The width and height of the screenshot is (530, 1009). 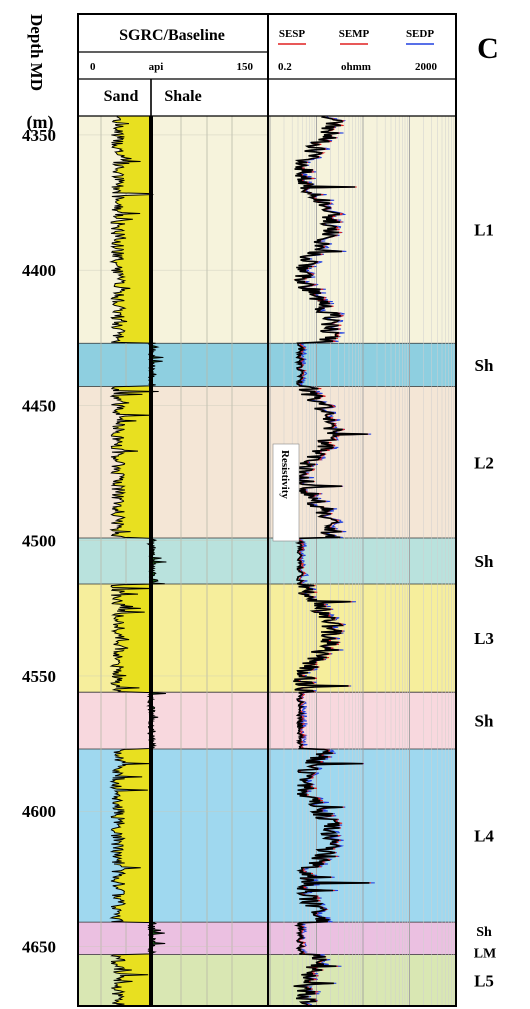 I want to click on depth-tick-labels: 4350 4400 4450 4500 4550 4600 4650, so click(x=39, y=541).